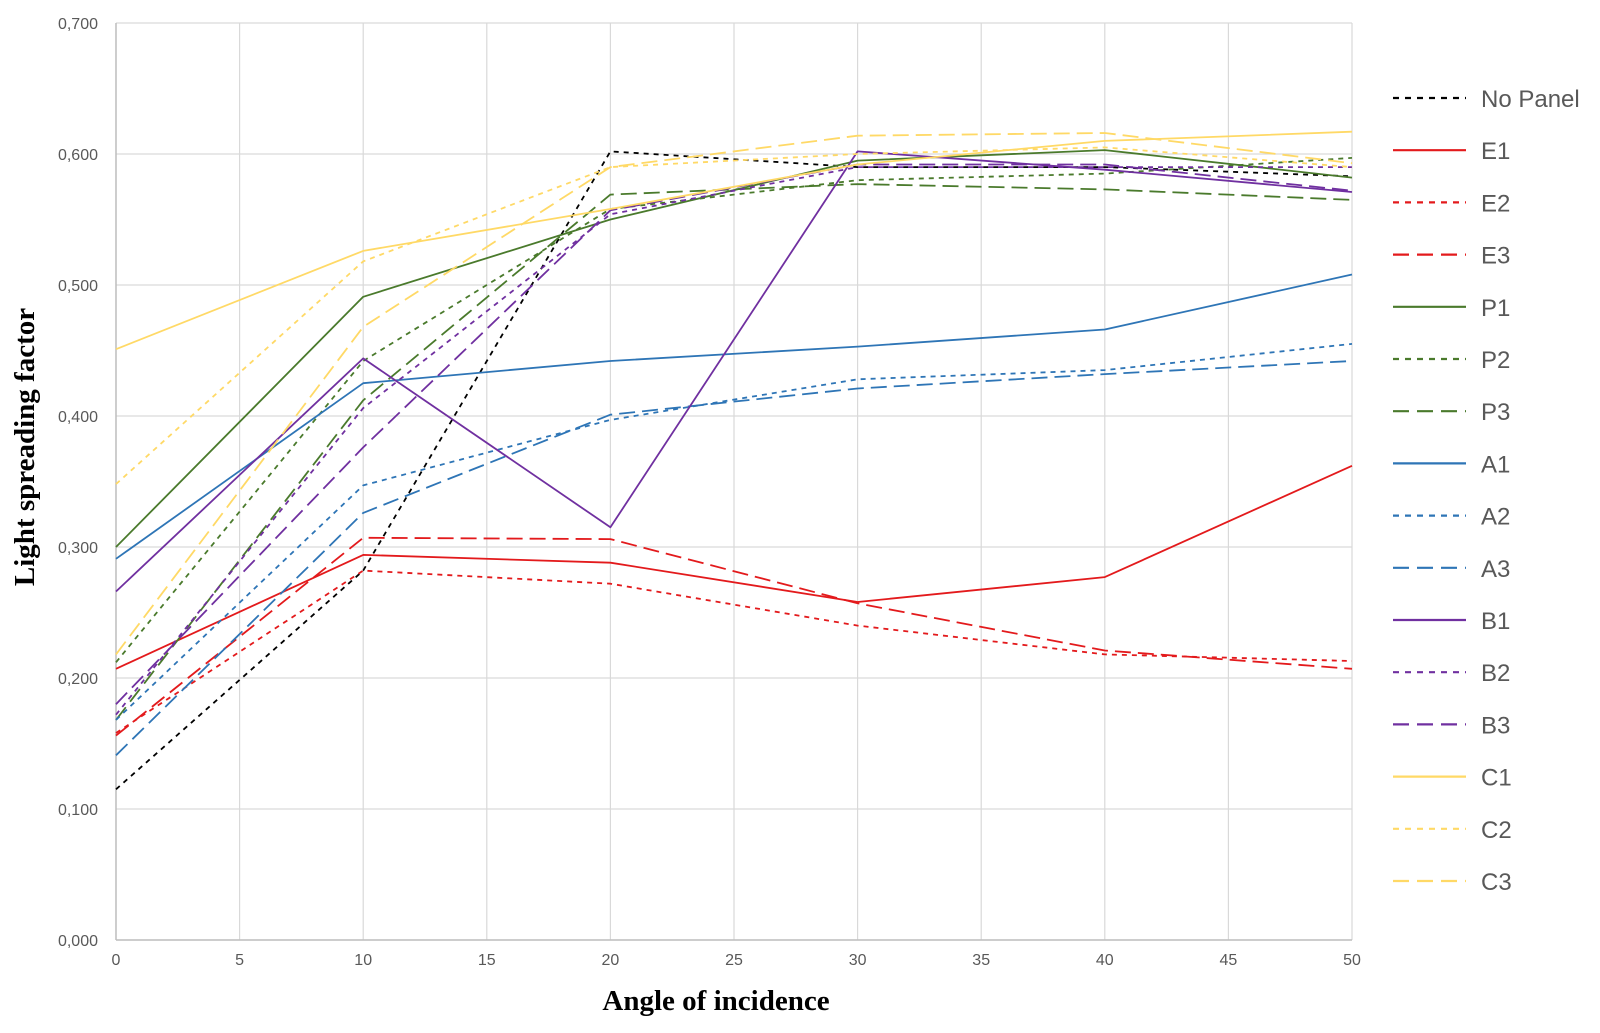 The image size is (1600, 1033). Describe the element at coordinates (1495, 308) in the screenshot. I see `legend-label-p1: P1` at that location.